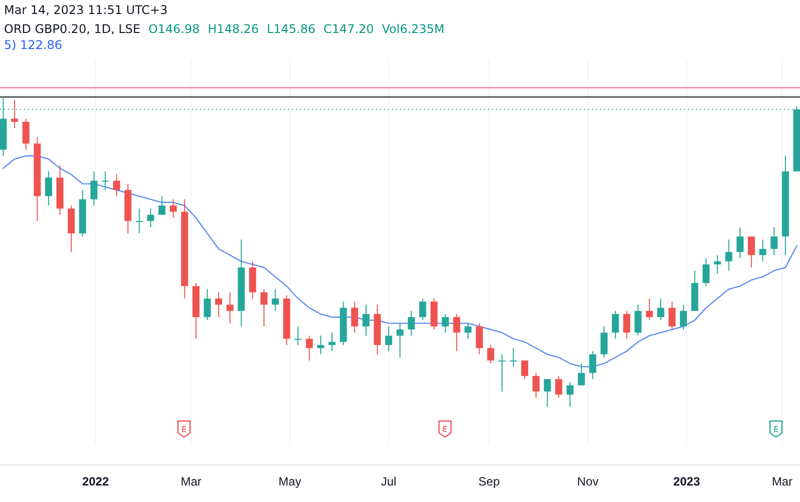 The image size is (800, 502). What do you see at coordinates (233, 29) in the screenshot?
I see `text: H148.26` at bounding box center [233, 29].